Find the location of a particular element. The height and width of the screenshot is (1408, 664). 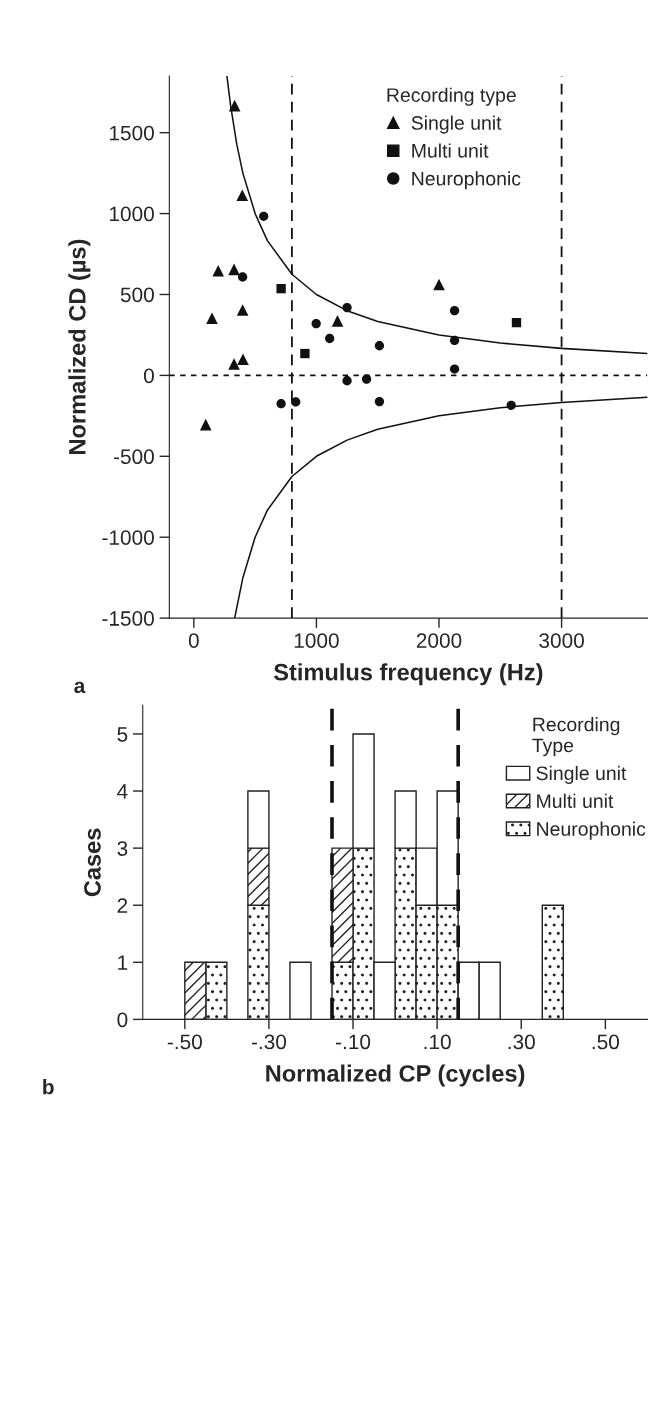

x-tick-label: -.50 is located at coordinates (184, 1042).